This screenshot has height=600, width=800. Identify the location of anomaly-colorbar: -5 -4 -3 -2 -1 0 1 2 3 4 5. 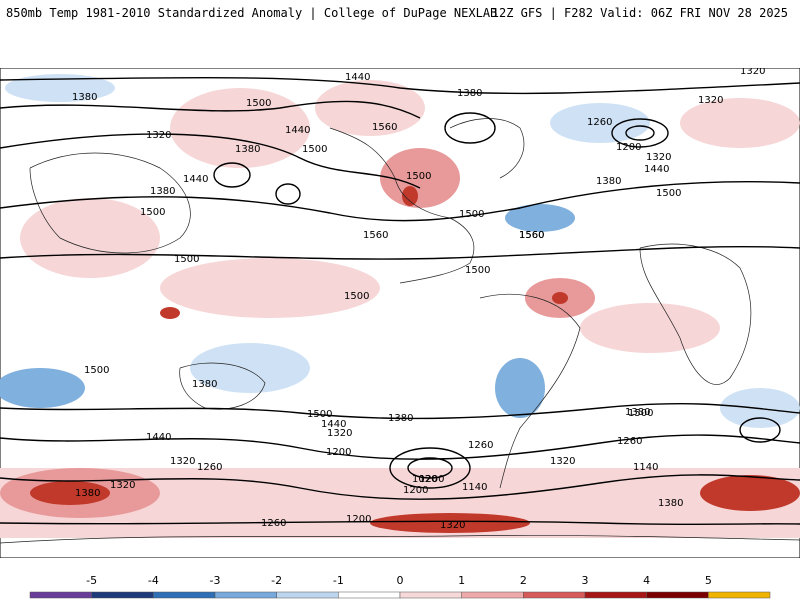
(400, 586).